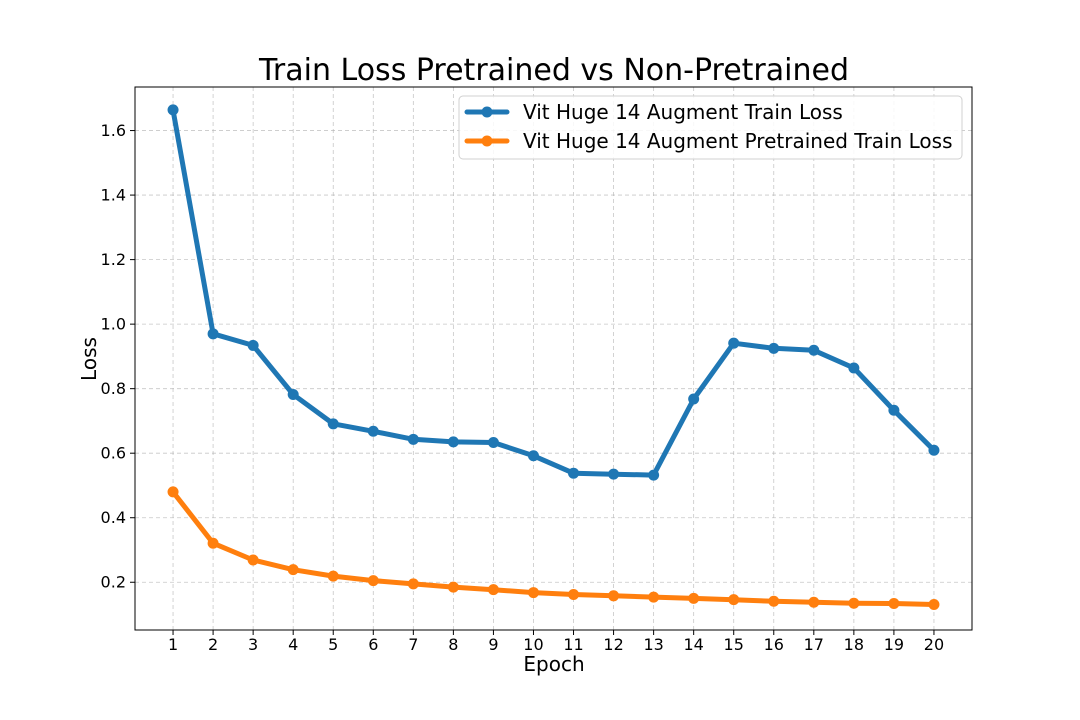 The height and width of the screenshot is (720, 1080). Describe the element at coordinates (774, 644) in the screenshot. I see `x-tick-label: 16` at that location.